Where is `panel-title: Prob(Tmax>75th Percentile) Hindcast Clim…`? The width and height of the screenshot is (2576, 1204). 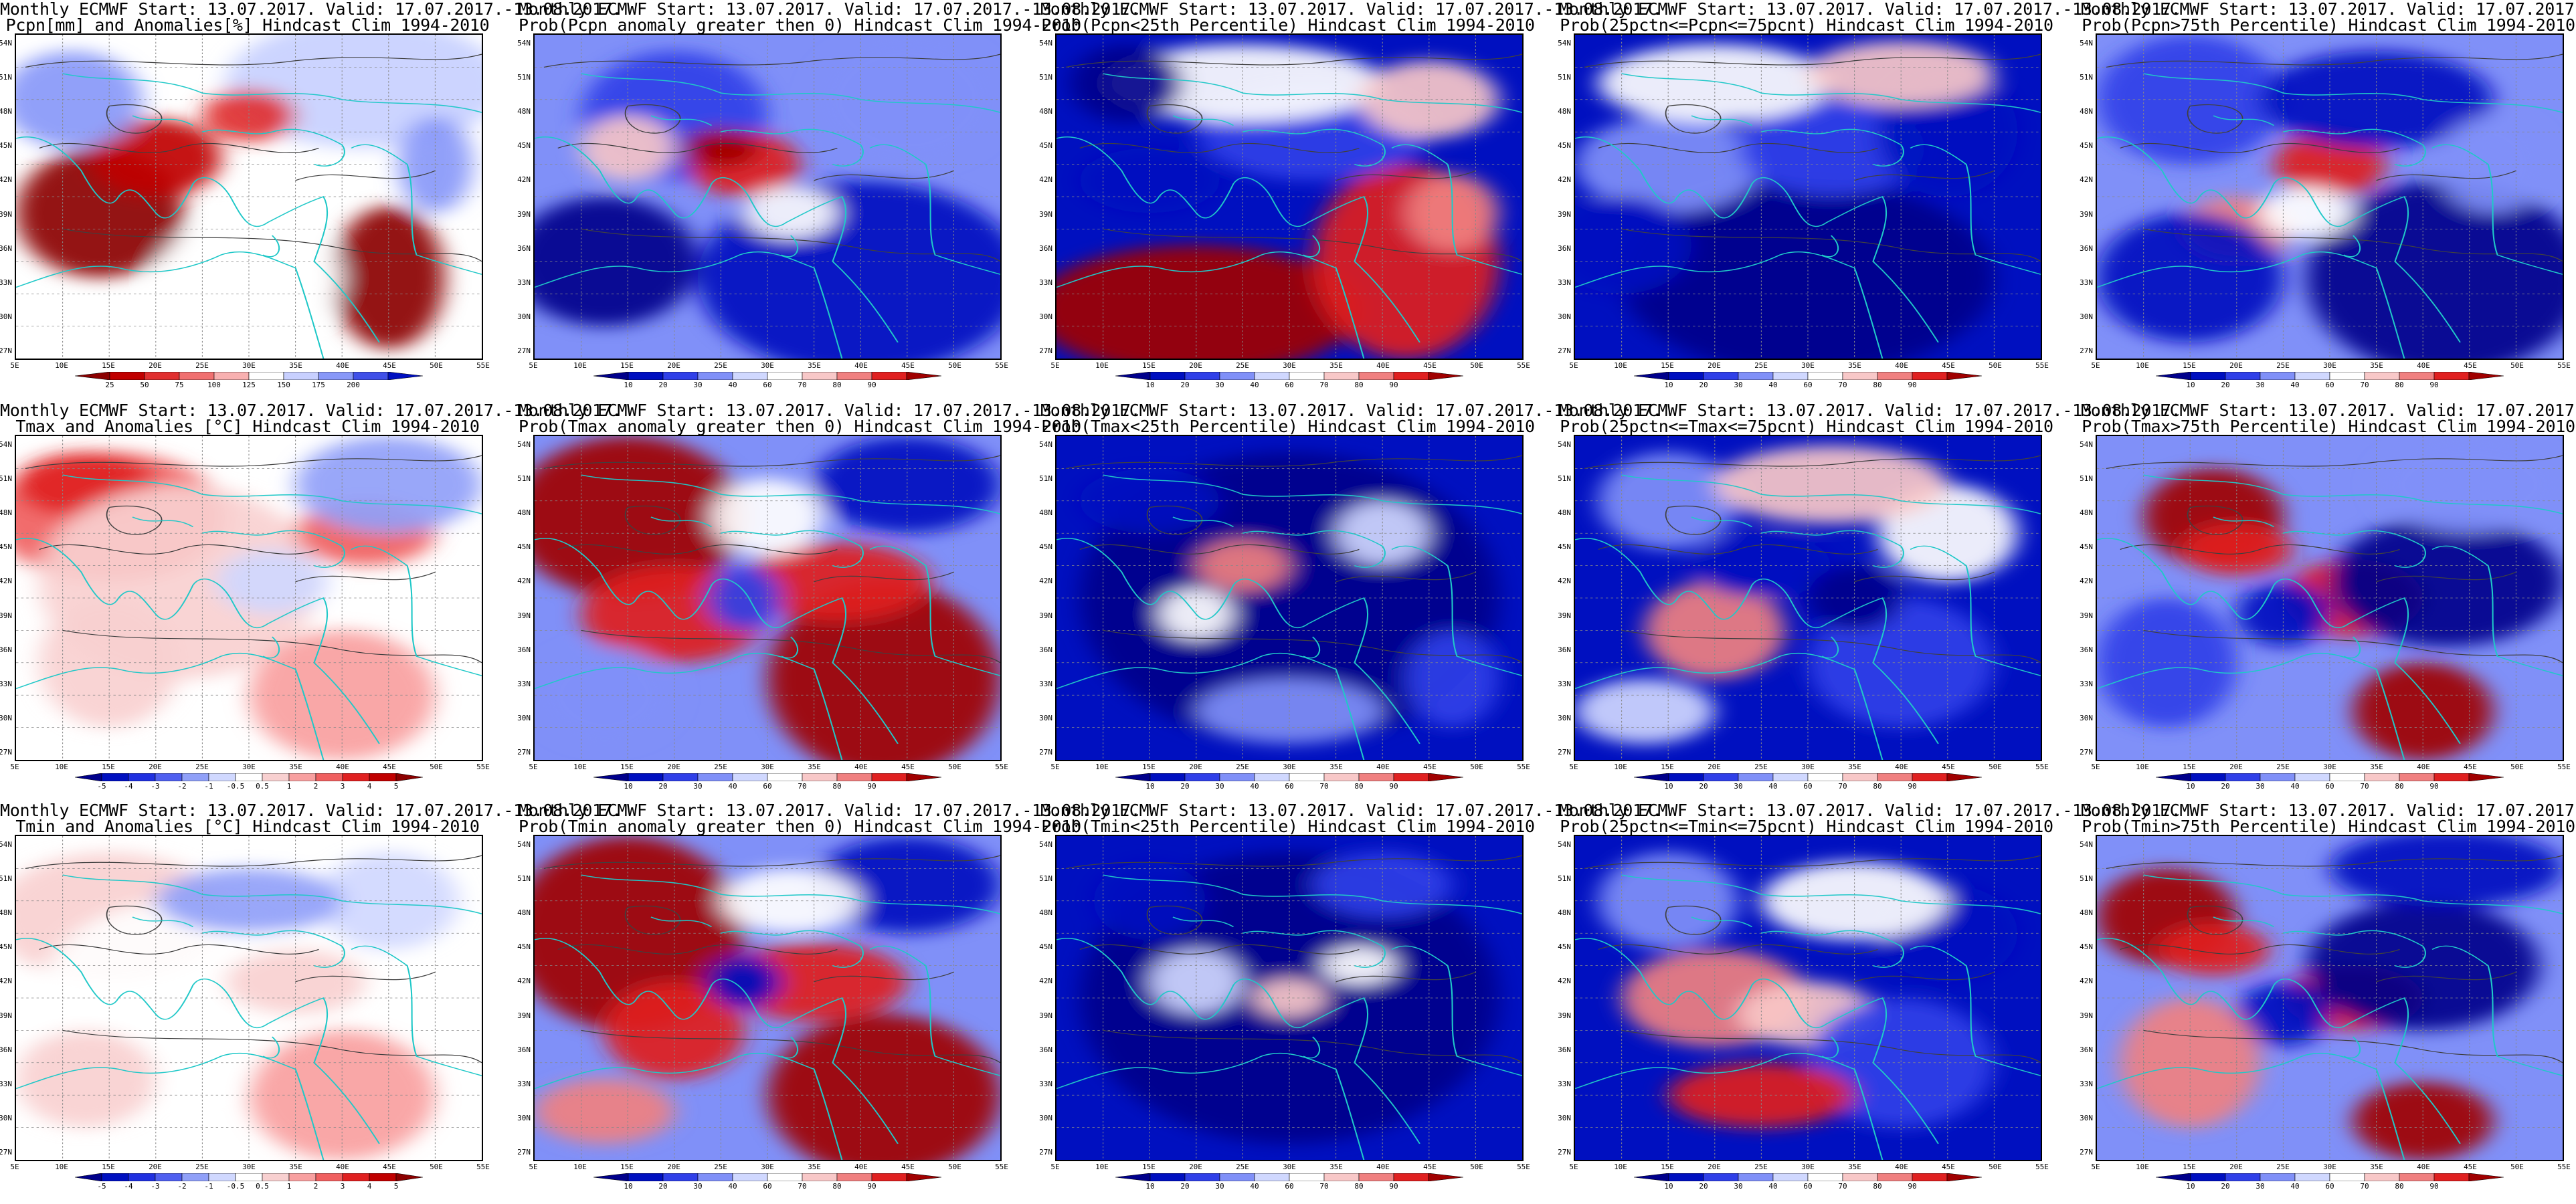 panel-title: Prob(Tmax>75th Percentile) Hindcast Clim… is located at coordinates (2328, 426).